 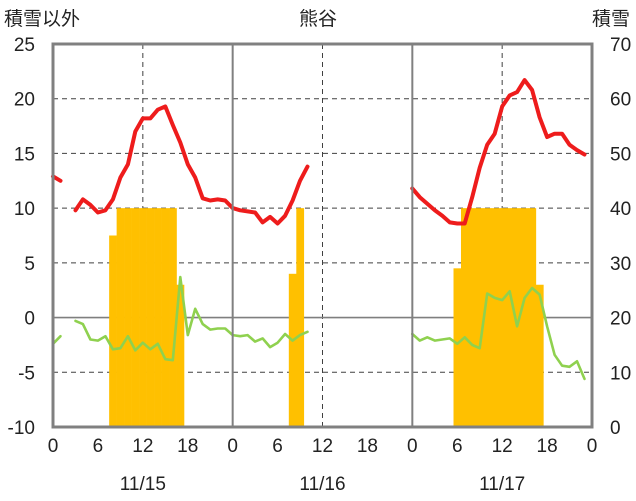 What do you see at coordinates (620, 373) in the screenshot?
I see `right-y-tick-label: 10` at bounding box center [620, 373].